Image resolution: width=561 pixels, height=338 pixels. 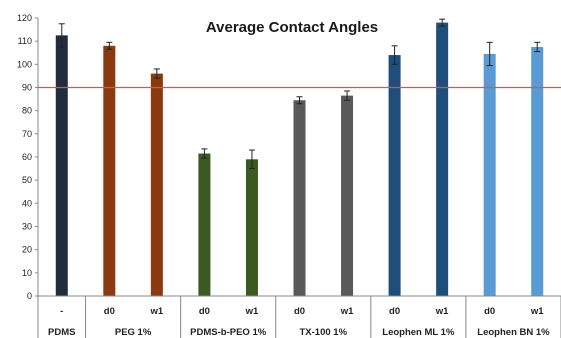 What do you see at coordinates (24, 18) in the screenshot?
I see `y-tick-label: 120` at bounding box center [24, 18].